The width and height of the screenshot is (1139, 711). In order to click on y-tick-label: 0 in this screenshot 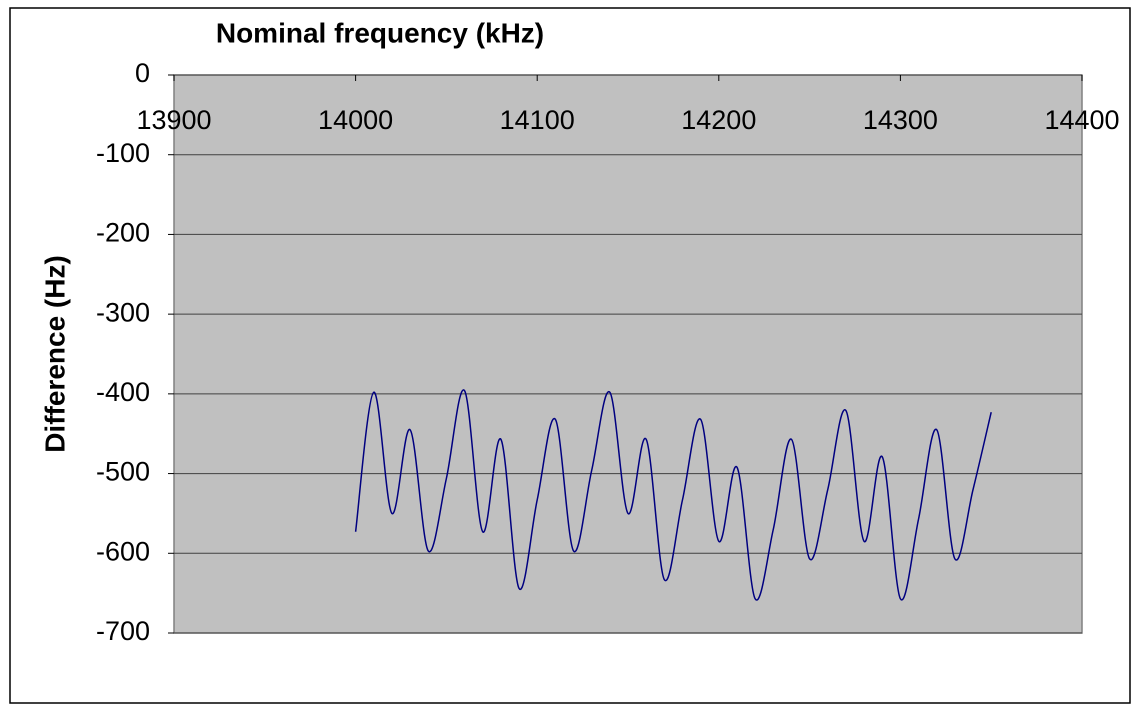, I will do `click(142, 73)`.